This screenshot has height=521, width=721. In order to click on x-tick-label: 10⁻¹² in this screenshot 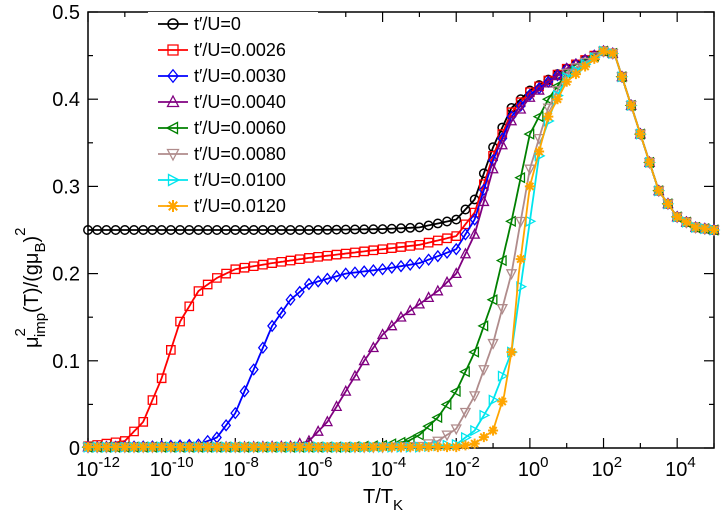, I will do `click(98, 467)`.